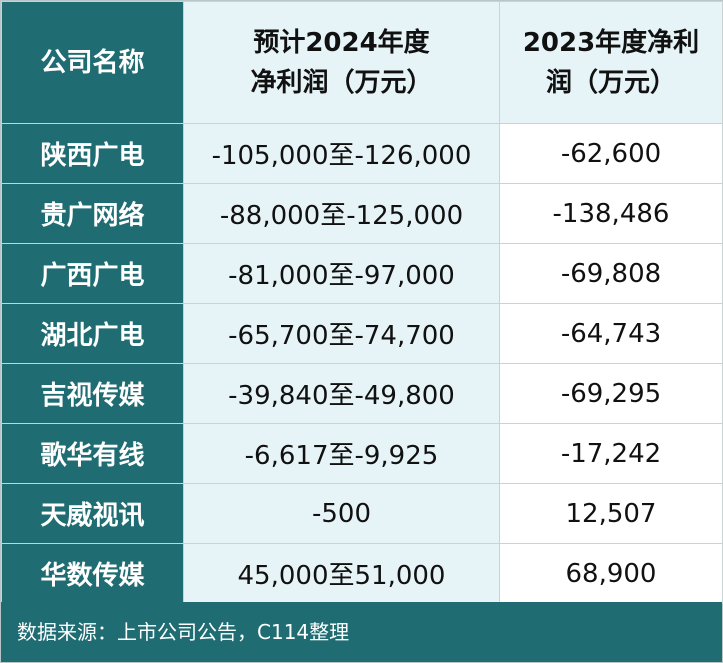 This screenshot has height=663, width=723. Describe the element at coordinates (361, 632) in the screenshot. I see `data-source-footer: 数据来源：上市公司公告，C114整理` at that location.